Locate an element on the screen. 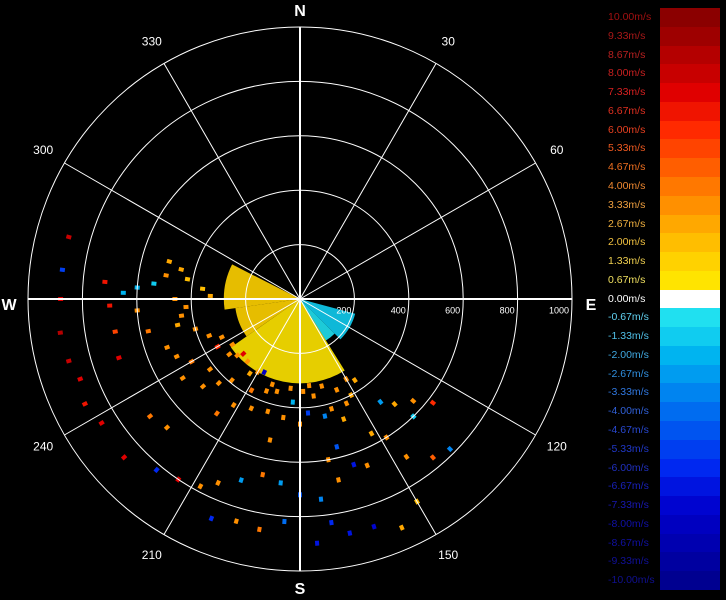 This screenshot has width=726, height=600. colorbar-entry: 3.33m/s is located at coordinates (663, 205).